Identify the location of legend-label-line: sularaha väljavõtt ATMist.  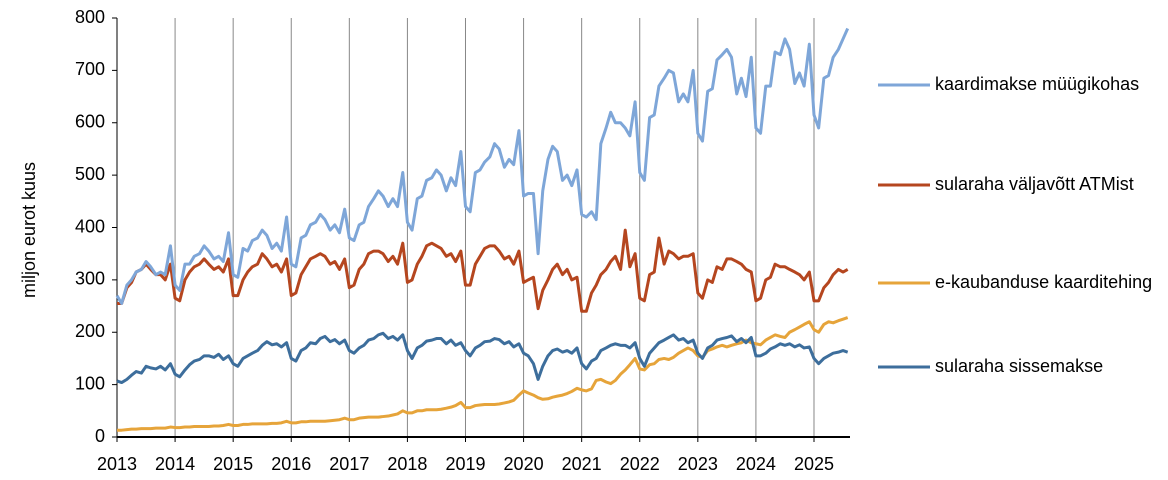
(1034, 184).